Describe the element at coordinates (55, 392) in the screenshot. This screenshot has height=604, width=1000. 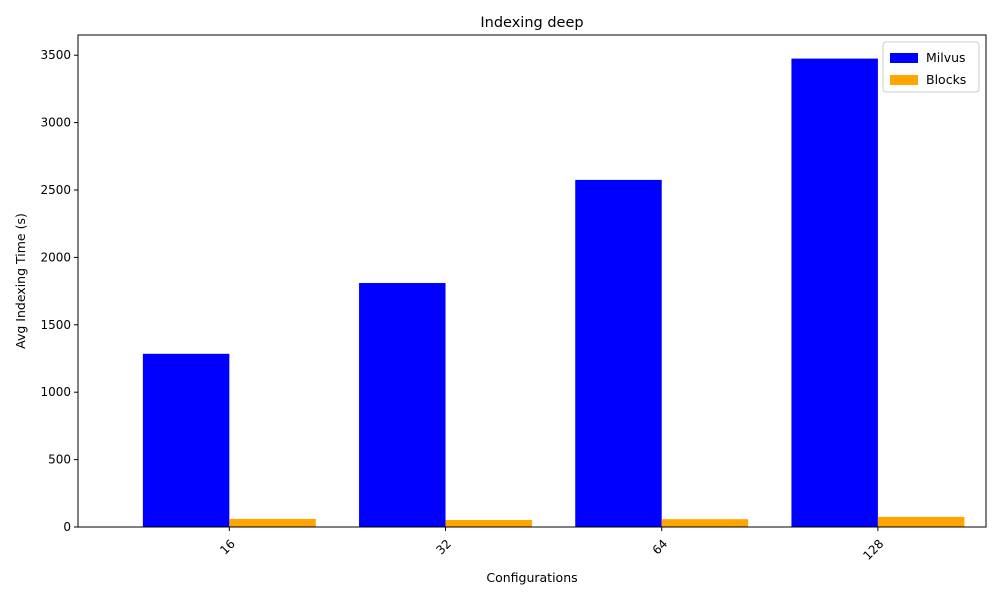
I see `y-tick-label: 1000` at that location.